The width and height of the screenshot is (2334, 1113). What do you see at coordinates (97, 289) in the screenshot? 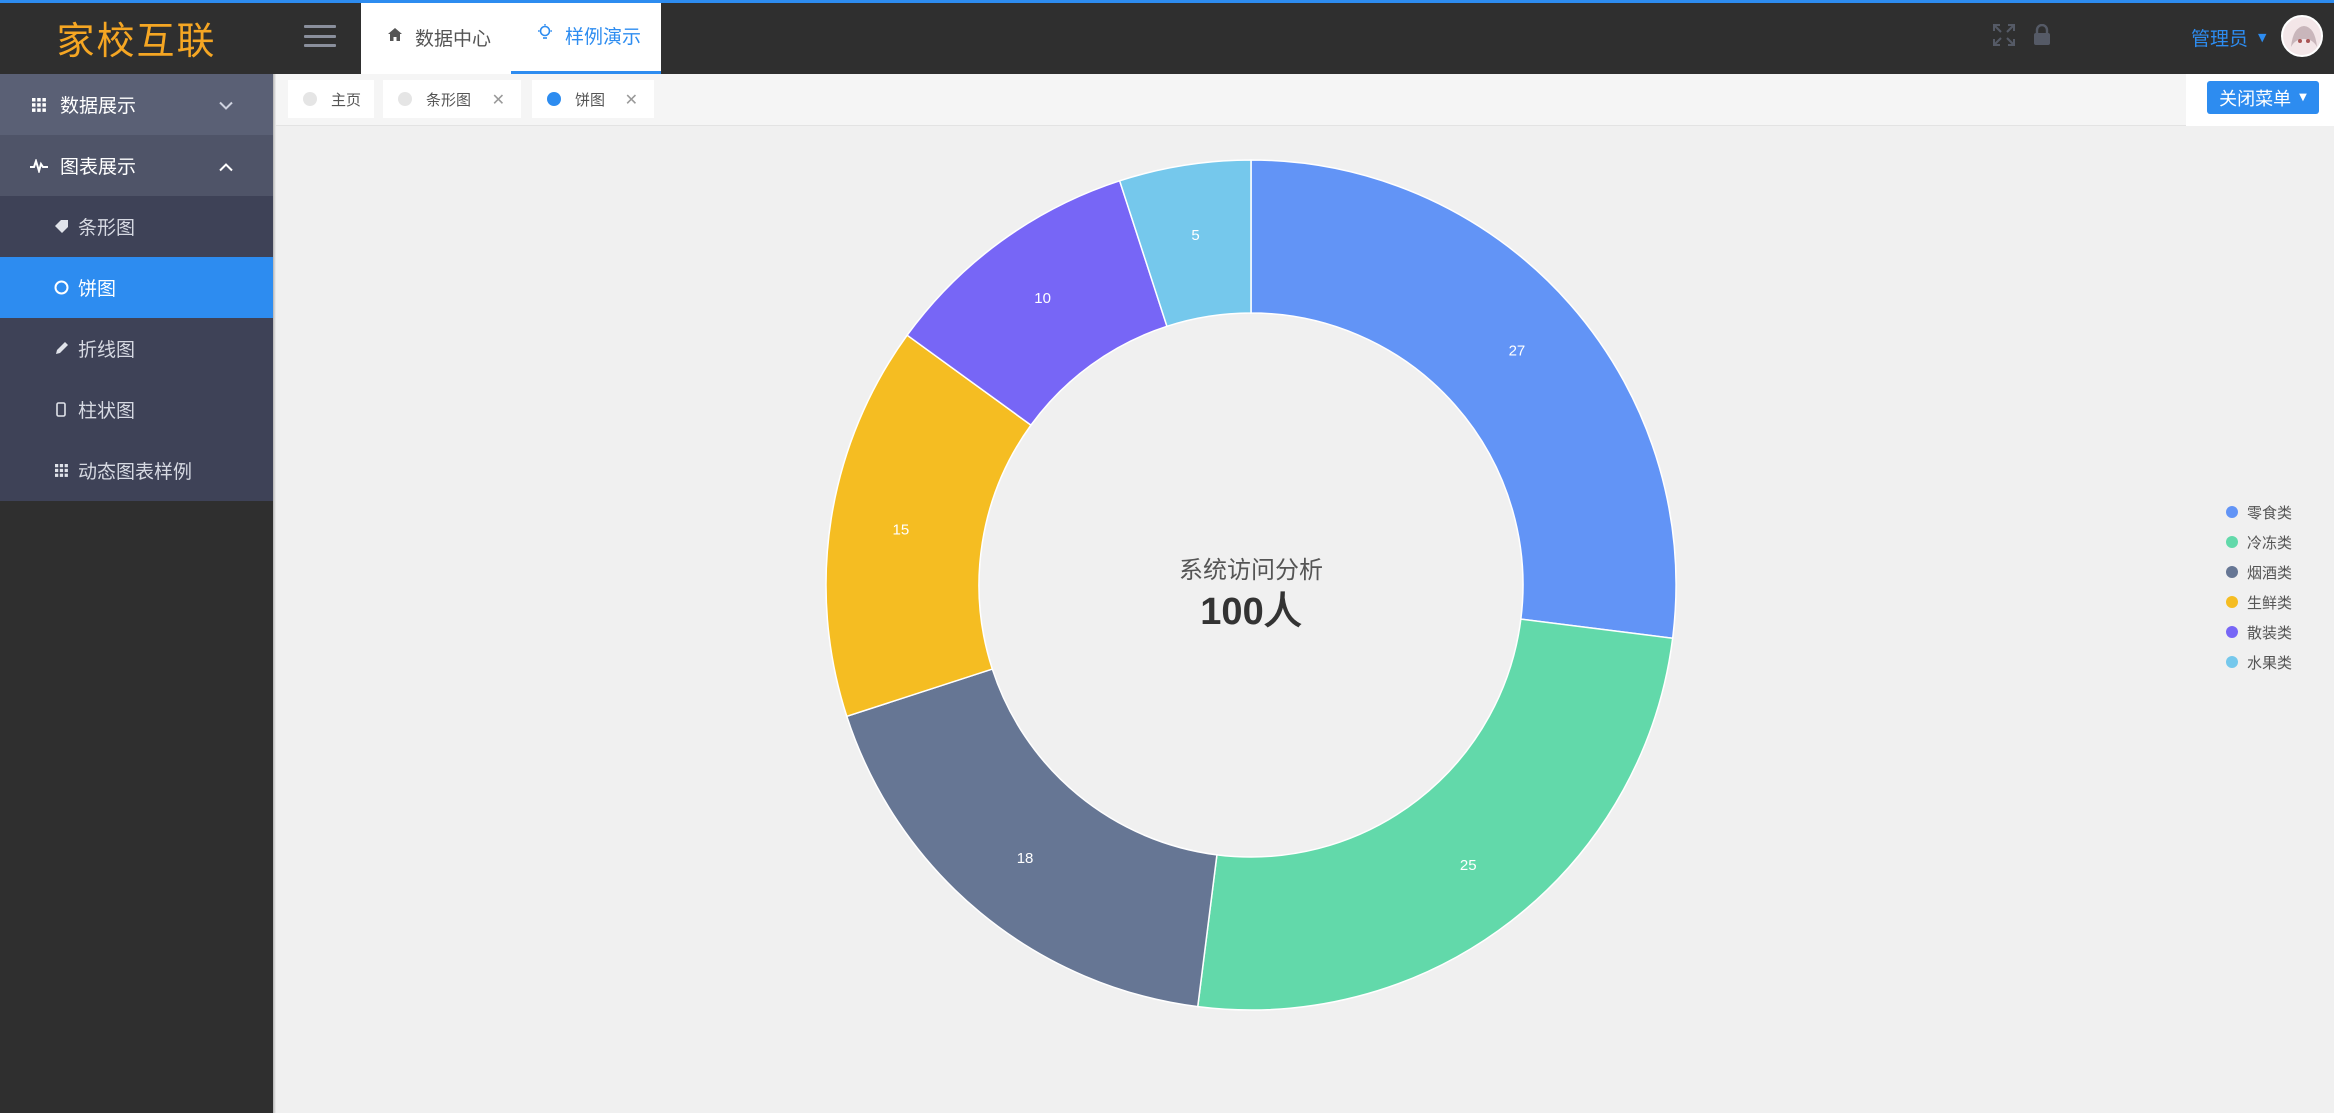
I see `sidebar-item-label: 饼图` at bounding box center [97, 289].